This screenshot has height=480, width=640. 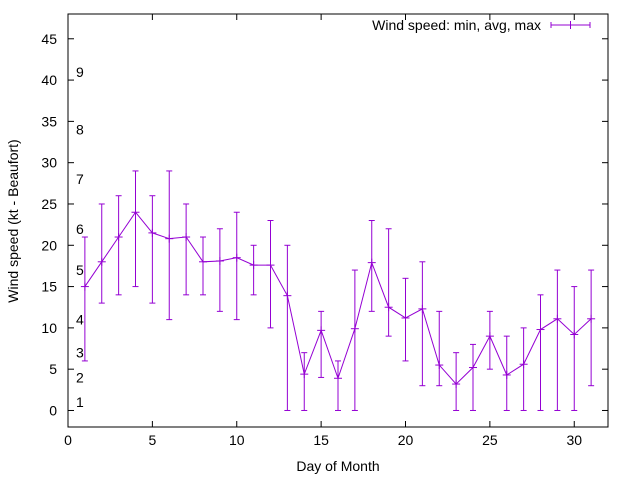 I want to click on beaufort-label: 8, so click(x=80, y=130).